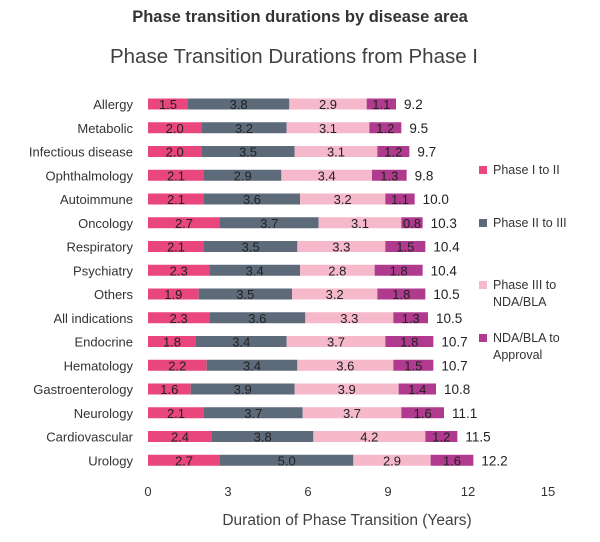  What do you see at coordinates (104, 413) in the screenshot?
I see `category-label: Neurology` at bounding box center [104, 413].